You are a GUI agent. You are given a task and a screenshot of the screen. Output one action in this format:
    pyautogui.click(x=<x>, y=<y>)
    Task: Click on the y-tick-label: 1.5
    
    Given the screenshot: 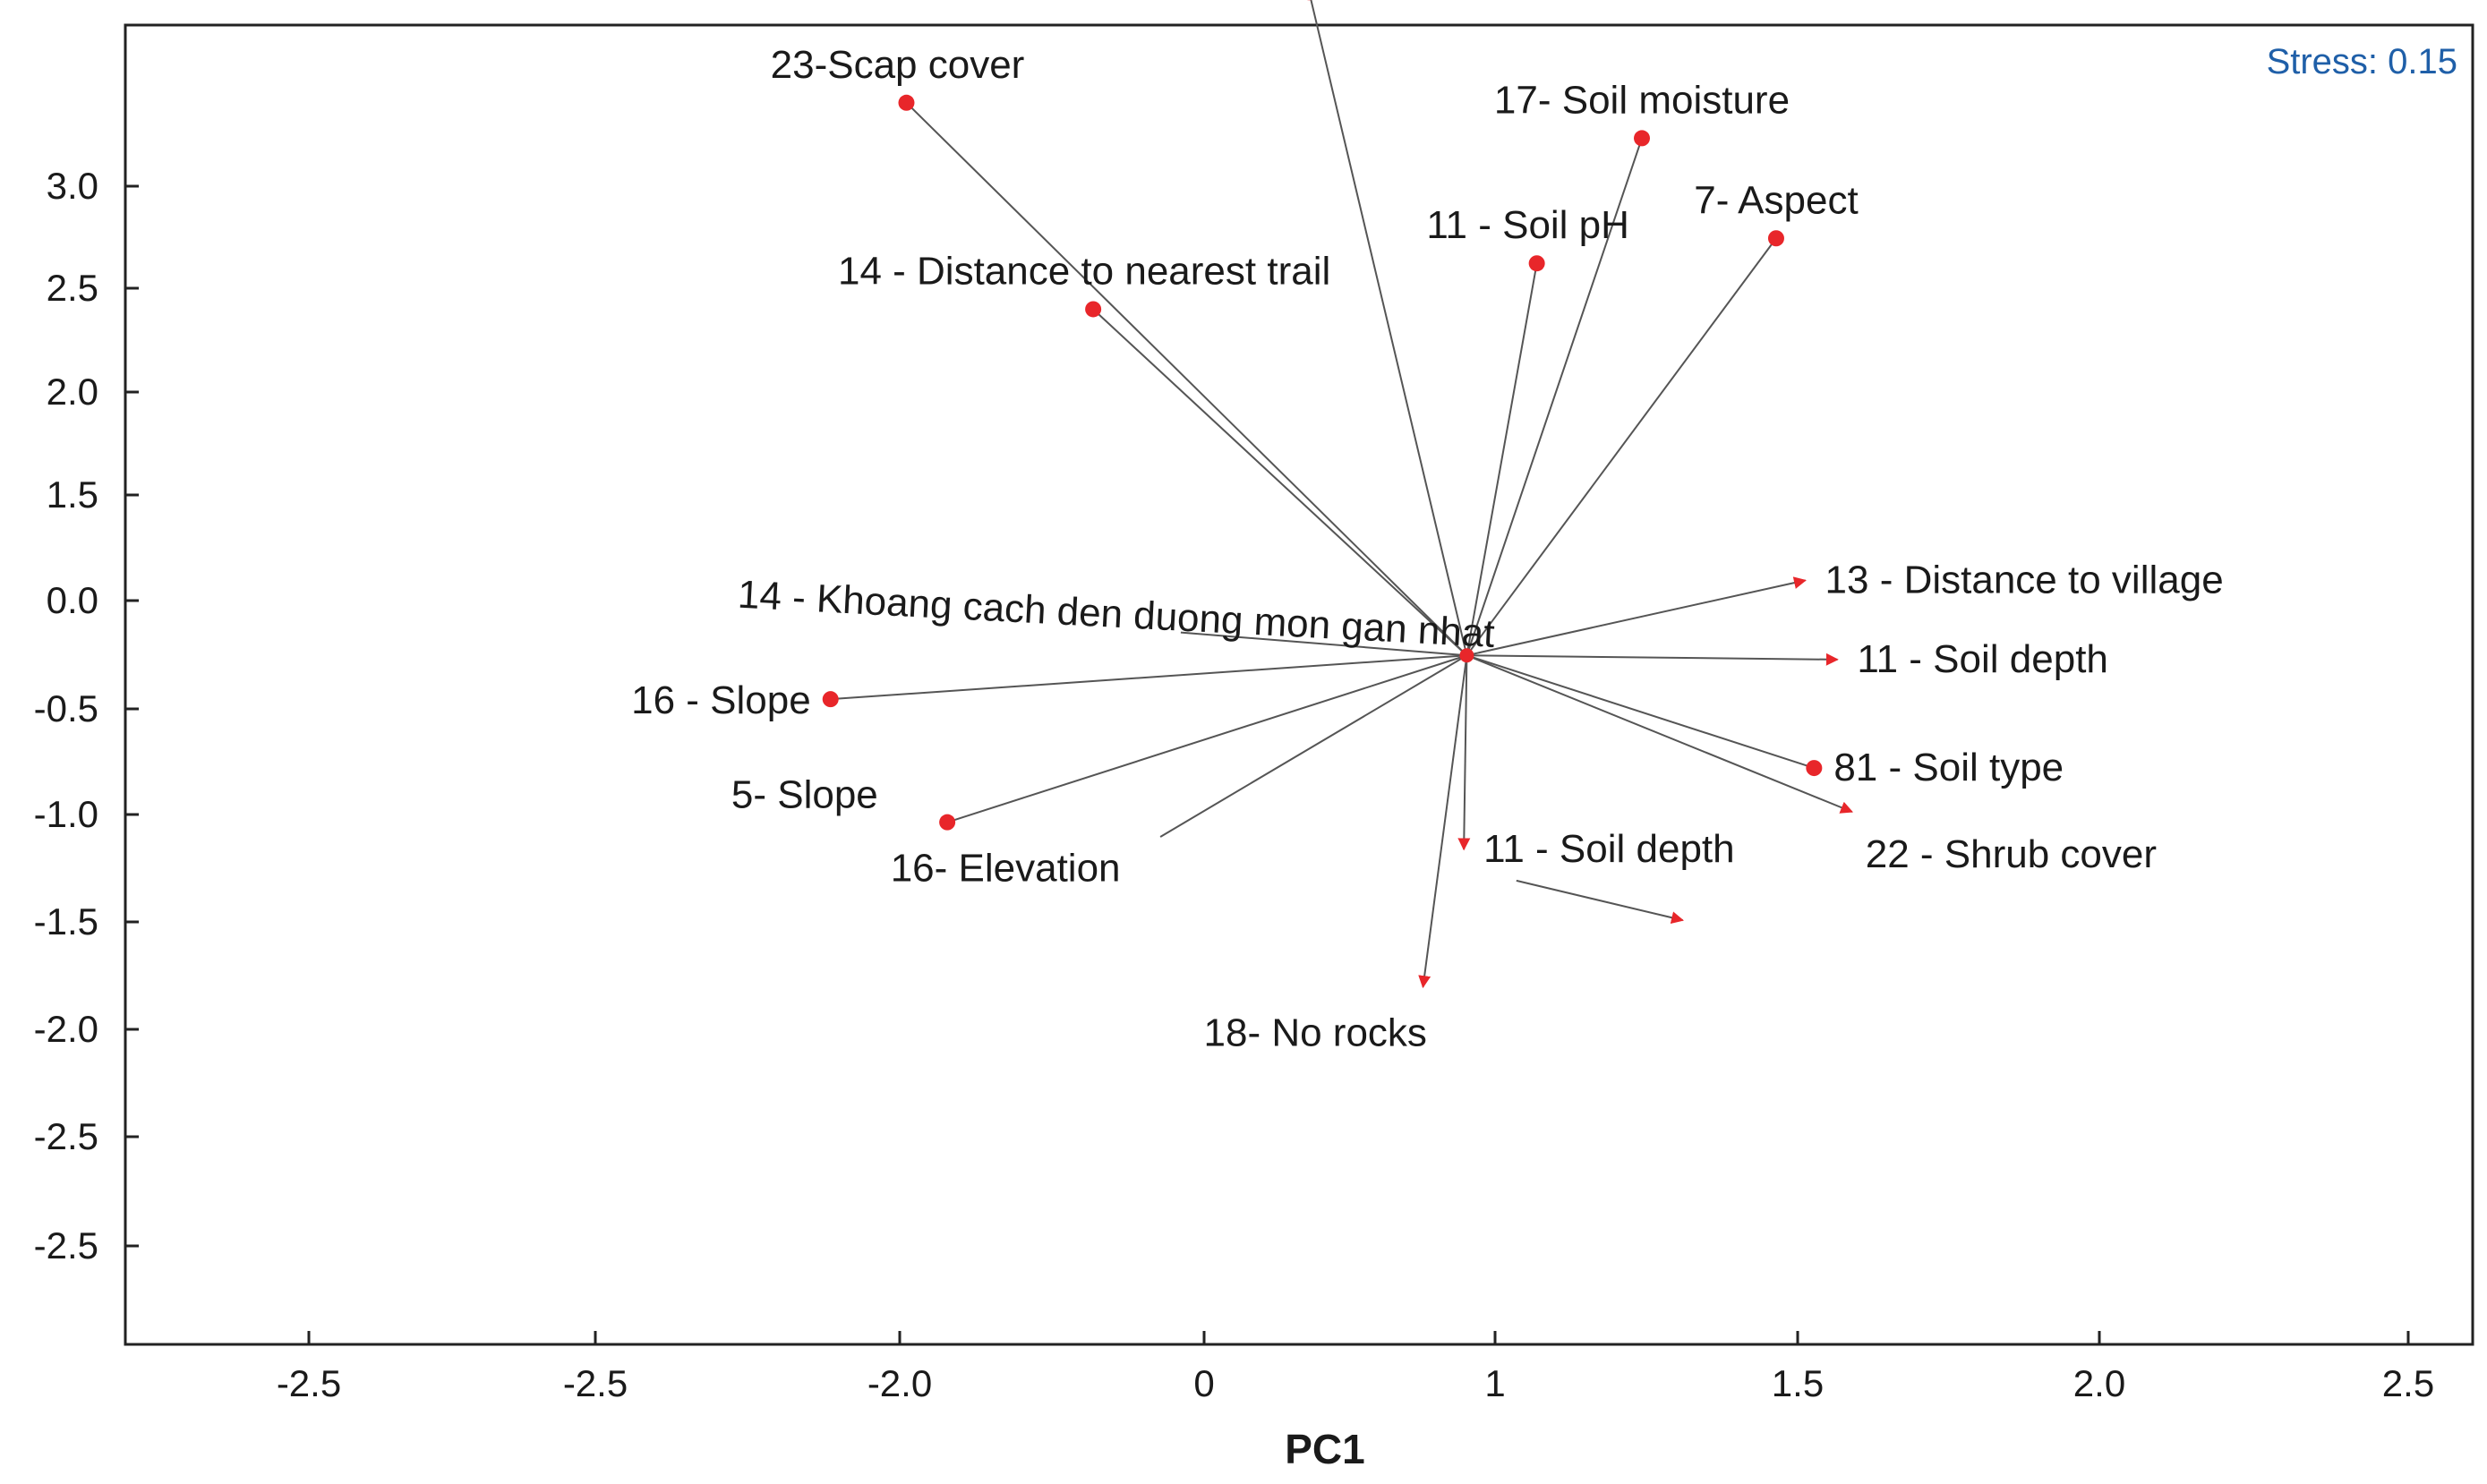 What is the action you would take?
    pyautogui.click(x=72, y=494)
    